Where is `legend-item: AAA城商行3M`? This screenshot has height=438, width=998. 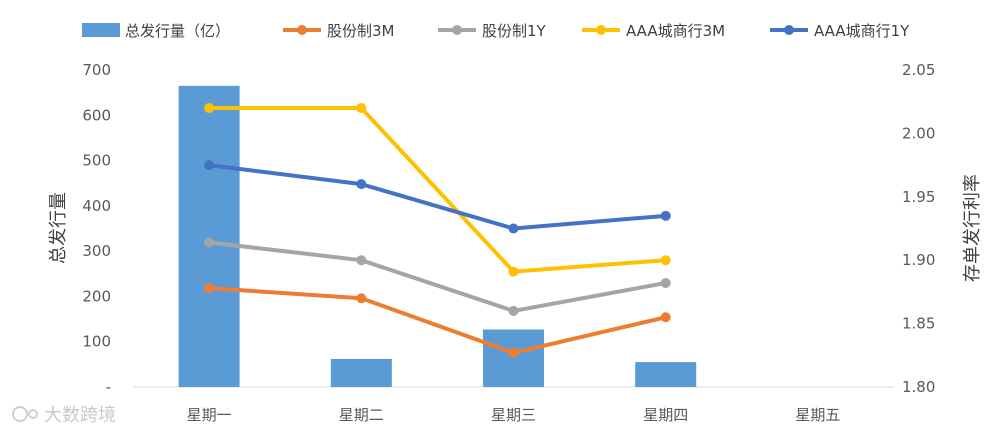
legend-item: AAA城商行3M is located at coordinates (653, 31).